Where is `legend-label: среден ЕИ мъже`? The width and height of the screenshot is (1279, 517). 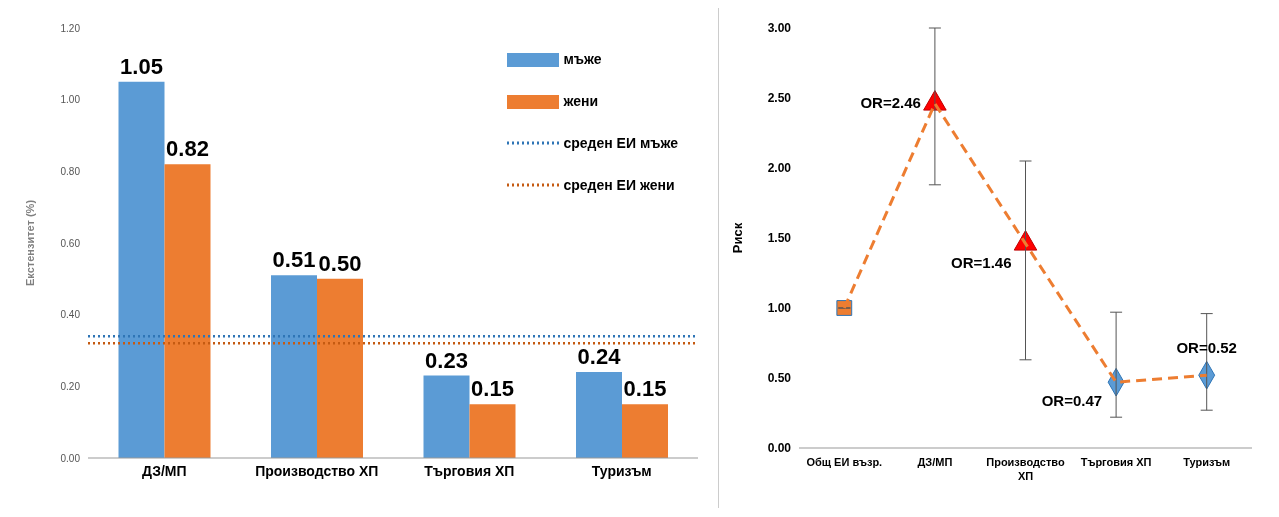 legend-label: среден ЕИ мъже is located at coordinates (620, 143).